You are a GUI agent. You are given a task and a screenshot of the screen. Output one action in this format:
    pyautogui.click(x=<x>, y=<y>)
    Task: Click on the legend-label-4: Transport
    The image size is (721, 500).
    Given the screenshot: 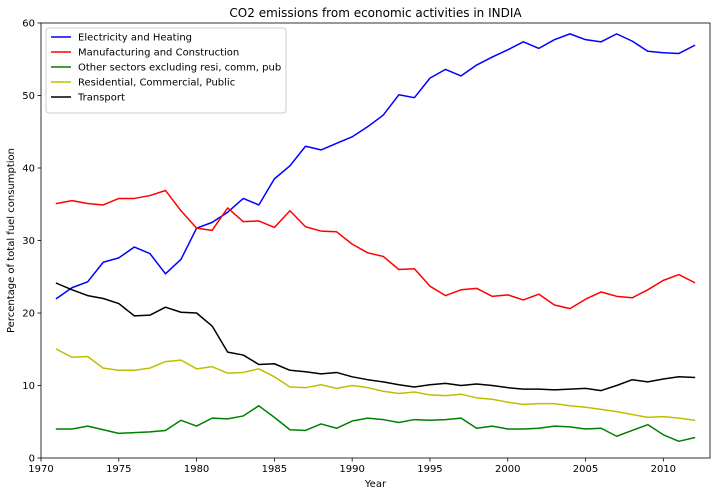 What is the action you would take?
    pyautogui.click(x=101, y=98)
    